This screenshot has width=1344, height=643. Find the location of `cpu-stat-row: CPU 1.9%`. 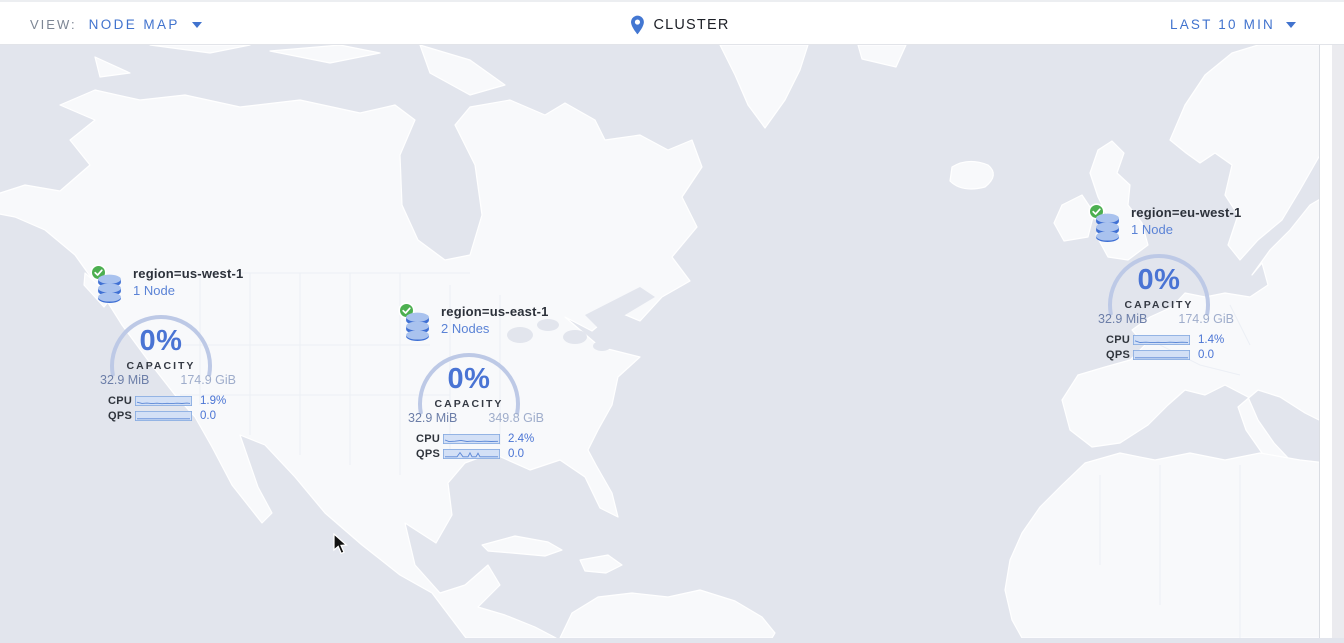

cpu-stat-row: CPU 1.9% is located at coordinates (170, 401).